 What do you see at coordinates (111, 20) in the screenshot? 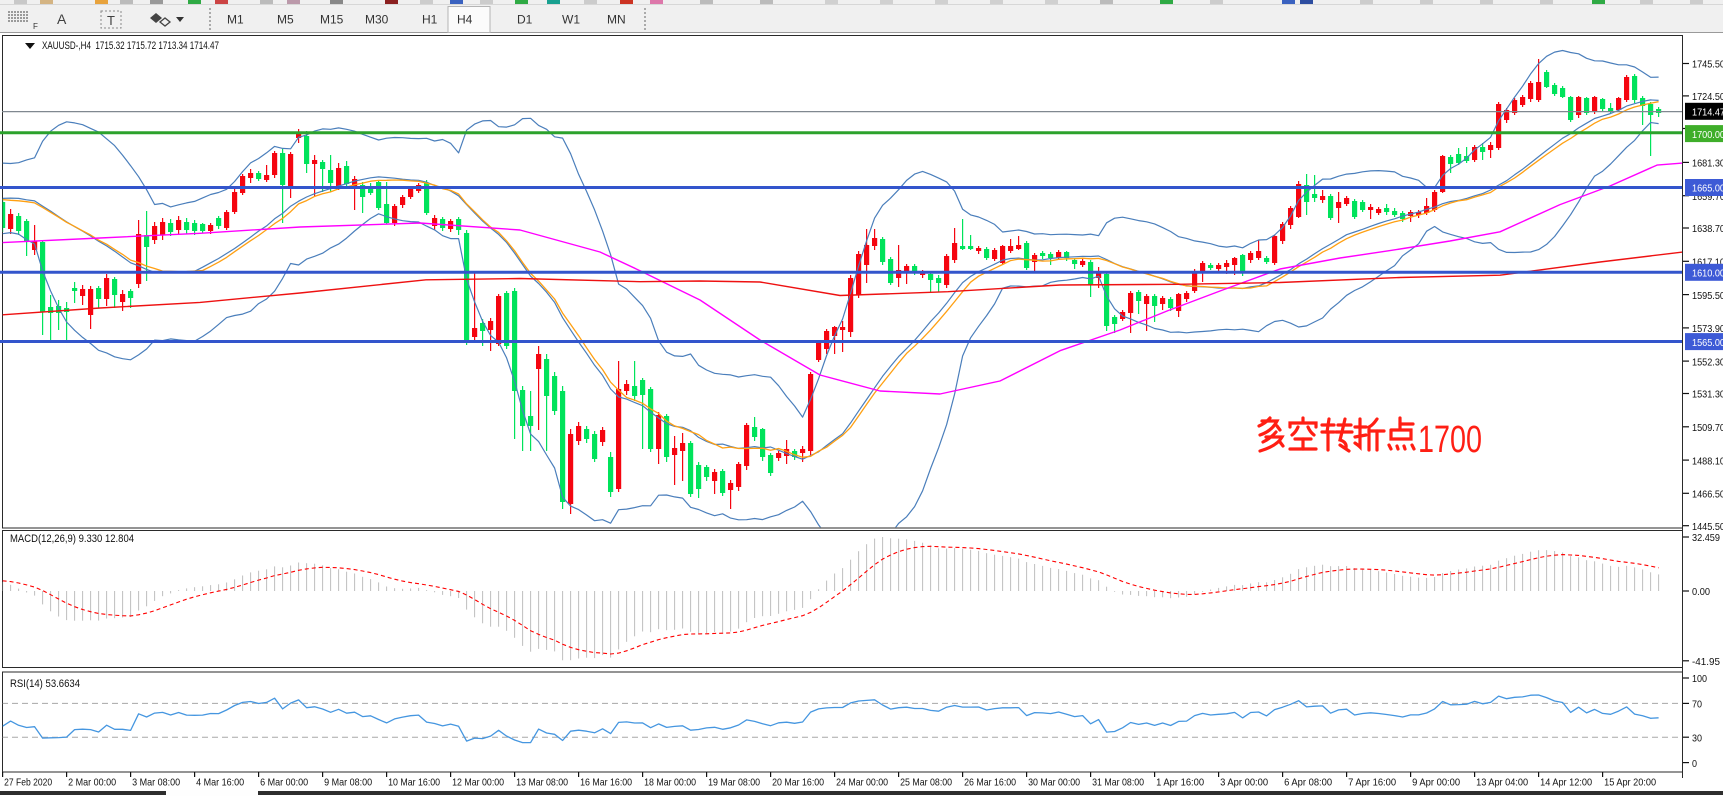
I see `svg-text: T` at bounding box center [111, 20].